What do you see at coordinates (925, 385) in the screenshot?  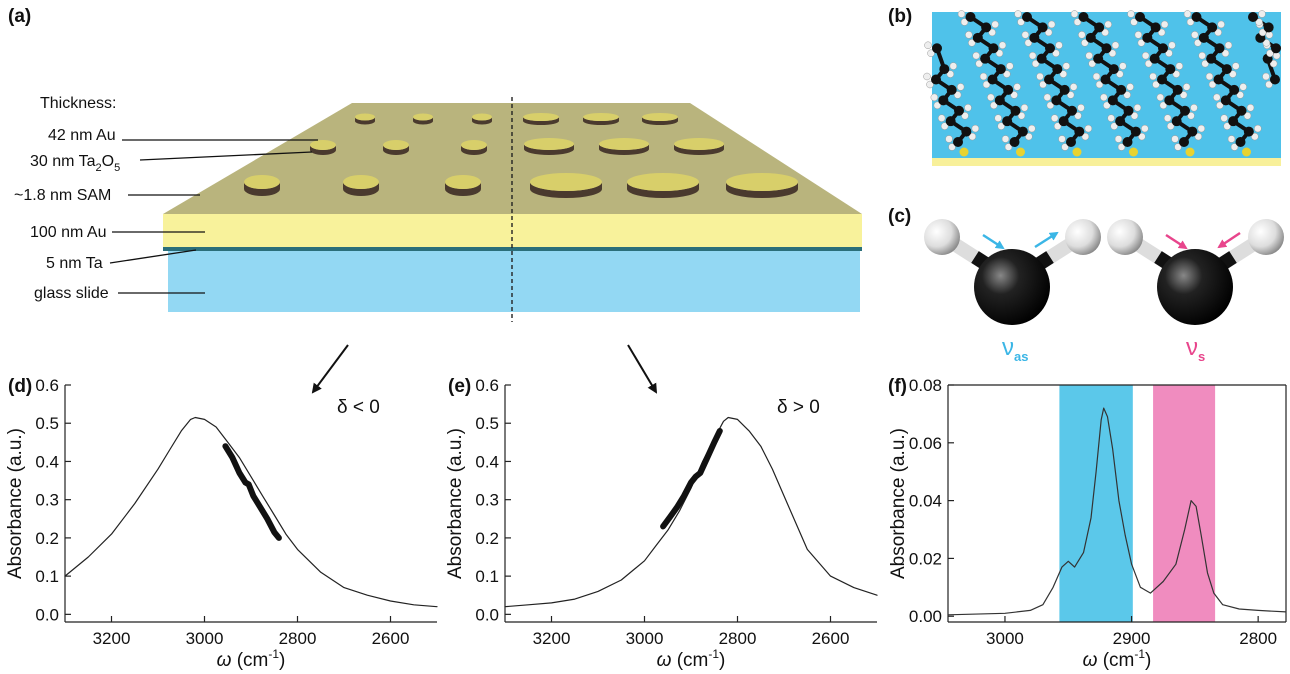 I see `y-tick-label: 0.08` at bounding box center [925, 385].